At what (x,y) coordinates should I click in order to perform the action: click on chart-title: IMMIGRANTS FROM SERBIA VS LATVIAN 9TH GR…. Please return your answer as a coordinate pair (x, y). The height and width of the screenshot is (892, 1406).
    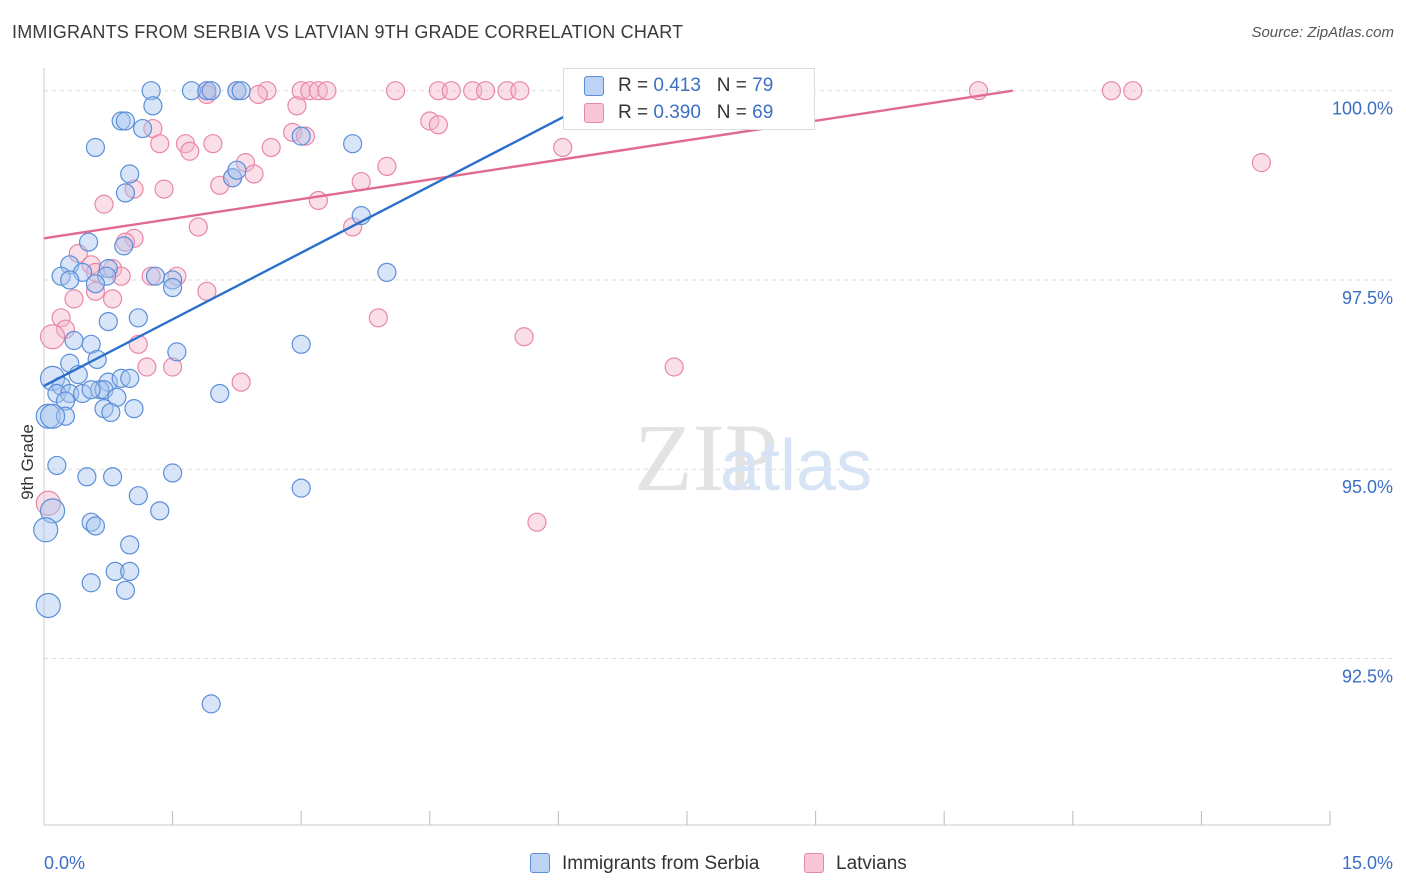
    Looking at the image, I should click on (348, 32).